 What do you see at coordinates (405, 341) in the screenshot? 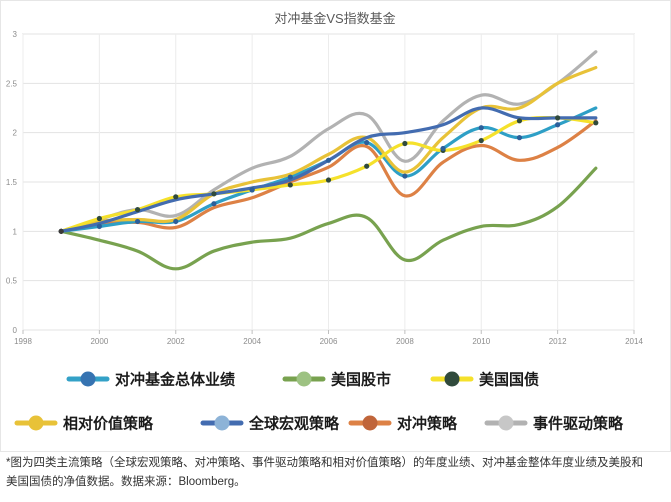
I see `x-tick-label-5: 2008` at bounding box center [405, 341].